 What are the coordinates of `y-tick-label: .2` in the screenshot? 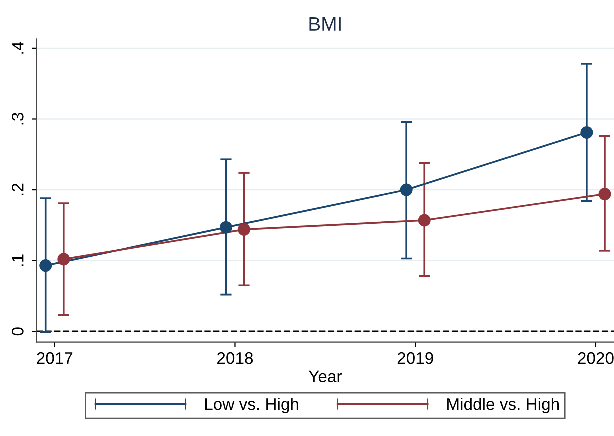 It's located at (18, 190).